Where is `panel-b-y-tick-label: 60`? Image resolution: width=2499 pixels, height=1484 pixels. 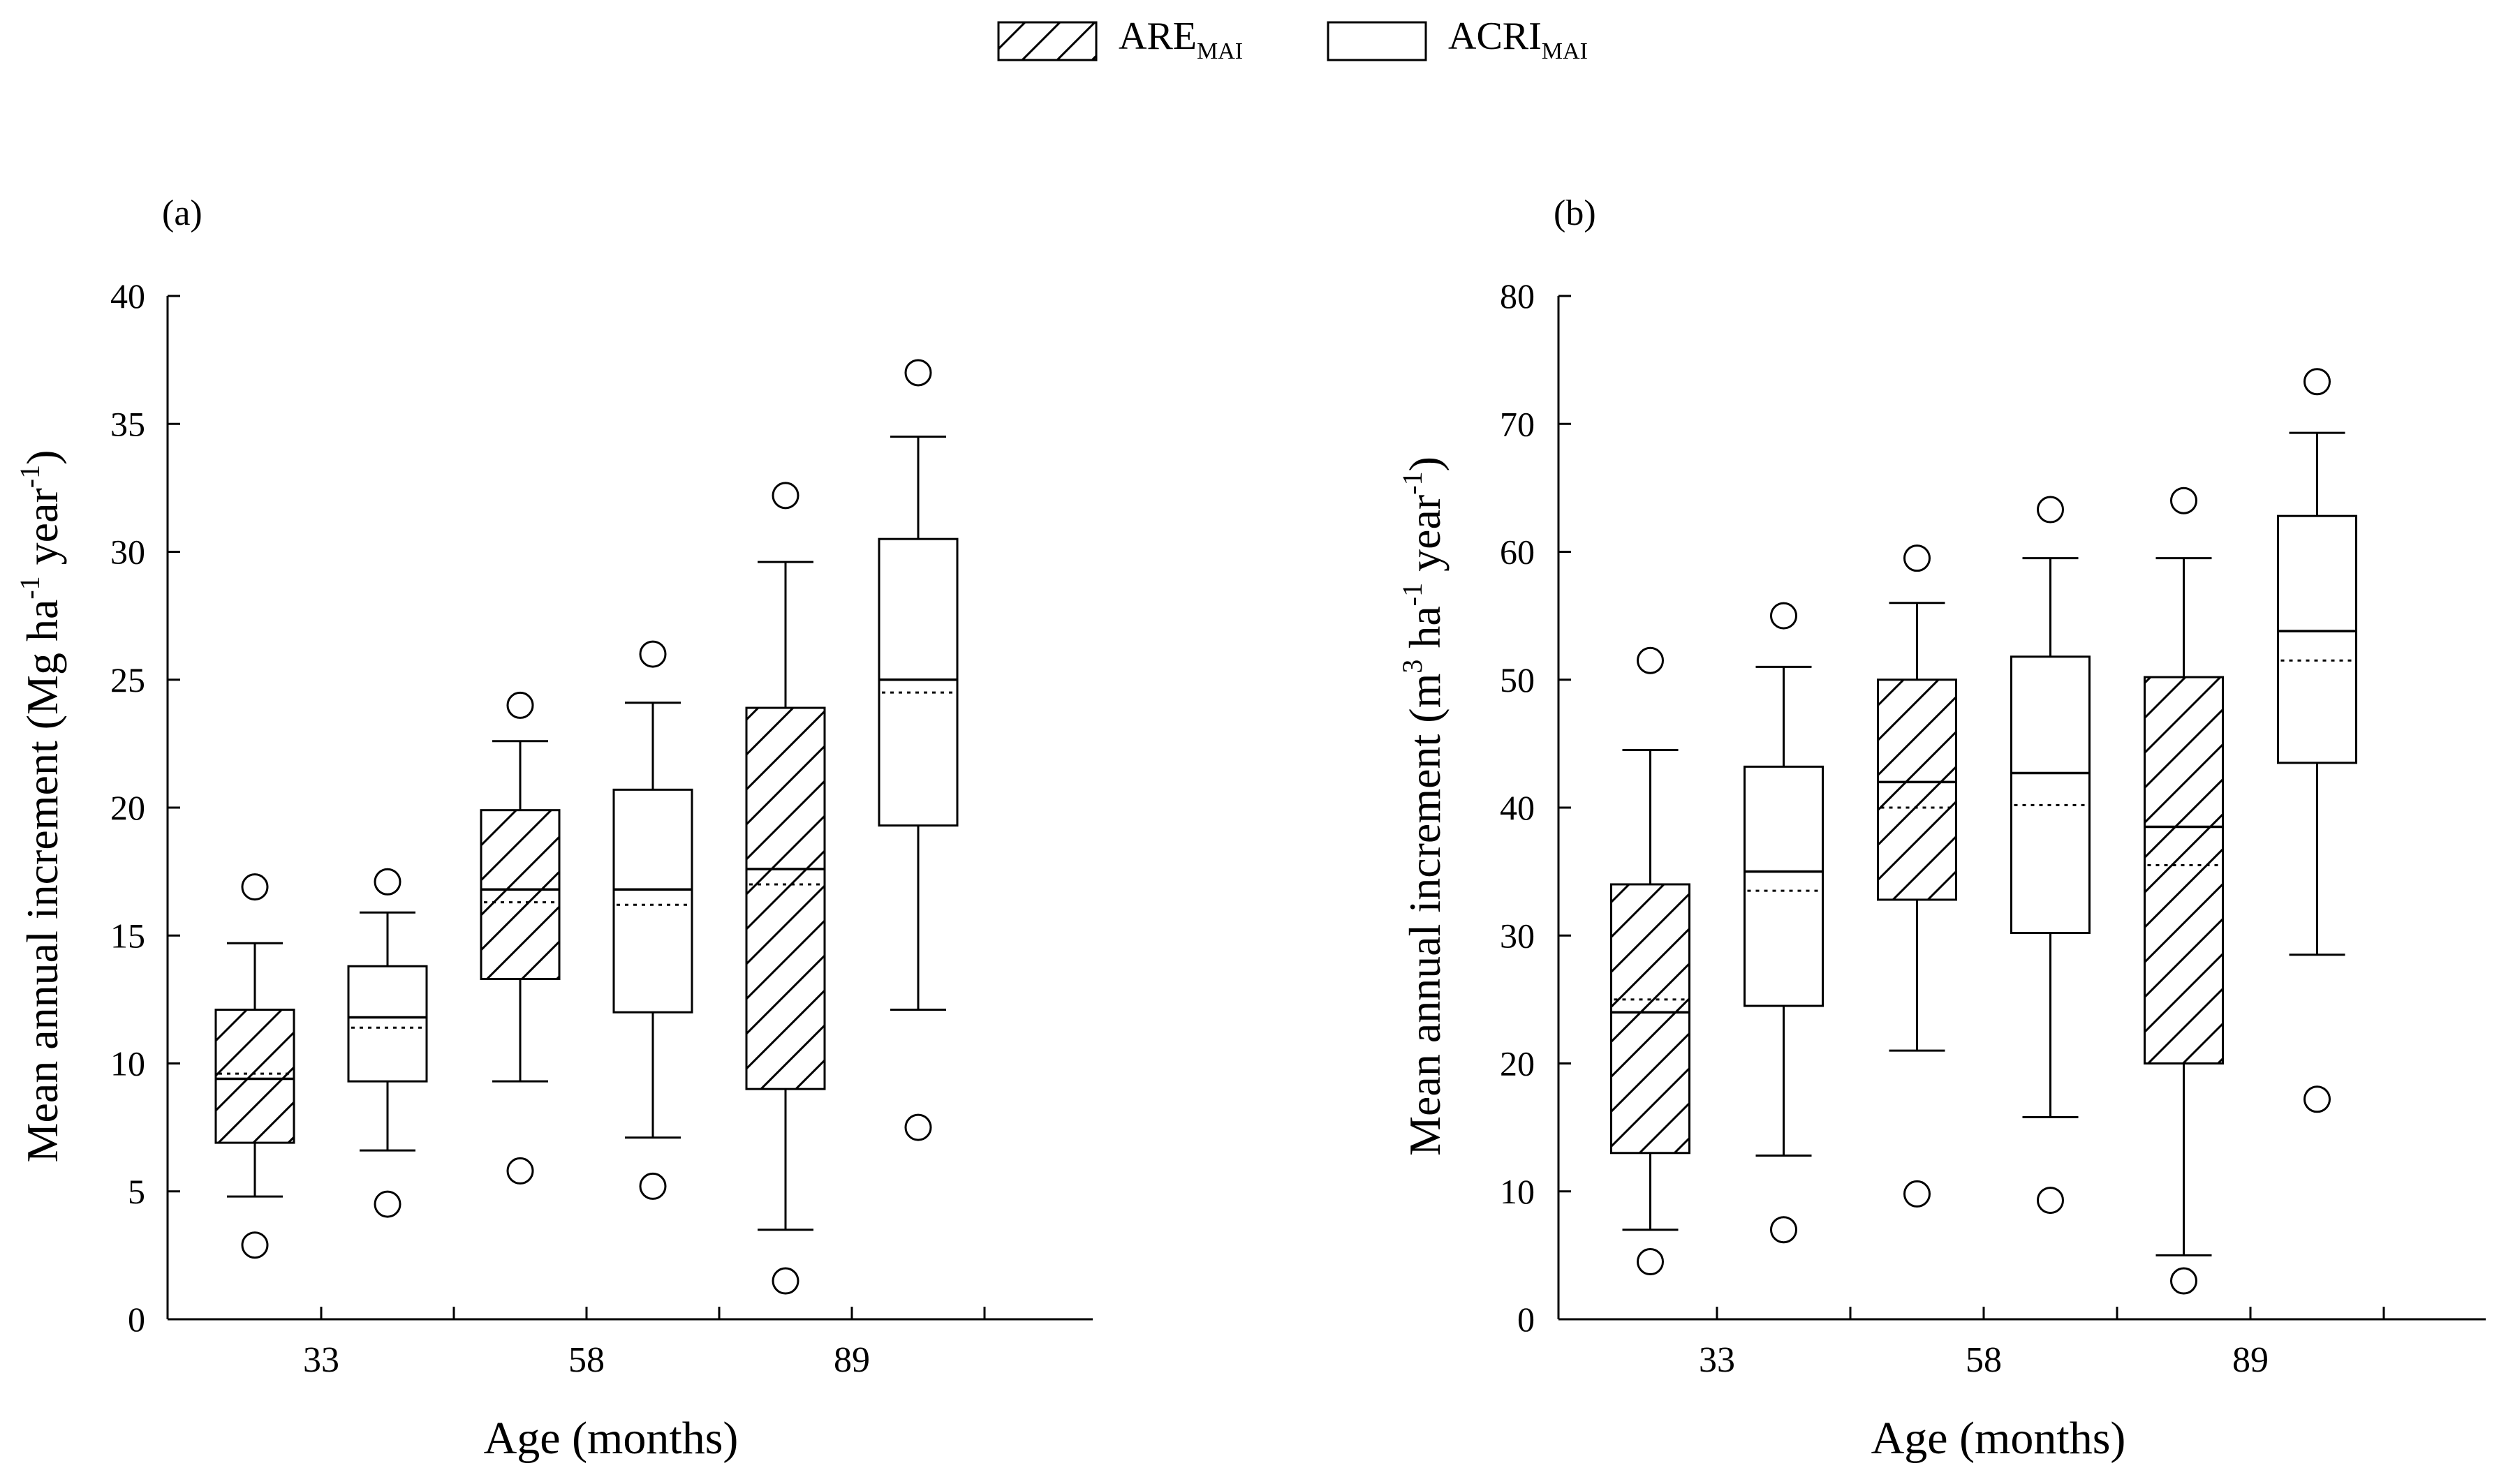 panel-b-y-tick-label: 60 is located at coordinates (1517, 552).